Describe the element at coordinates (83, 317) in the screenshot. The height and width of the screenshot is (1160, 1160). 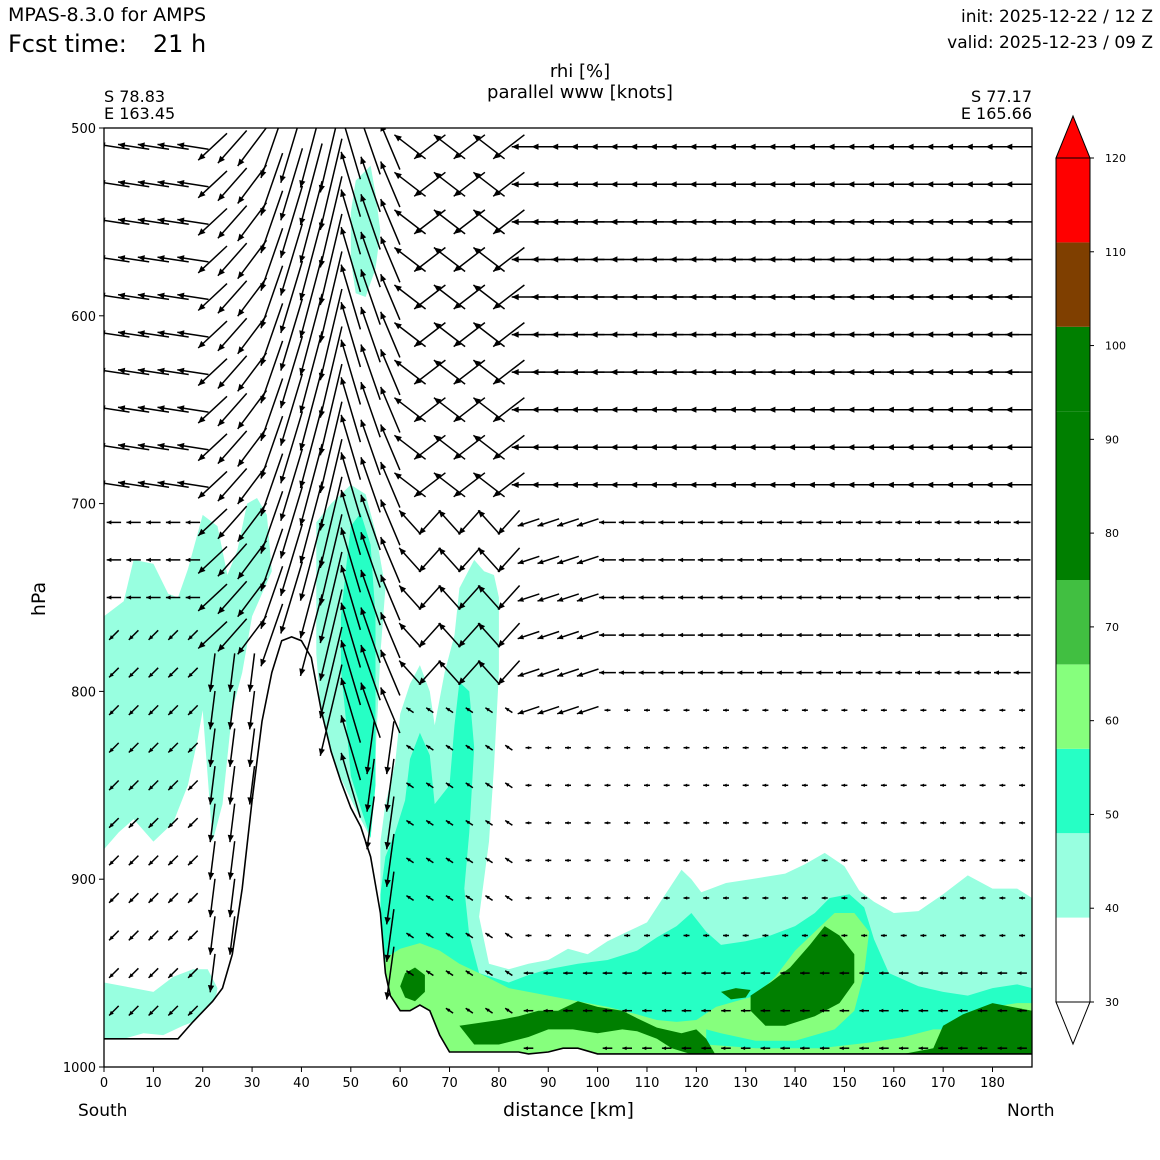
I see `y-tick-label: 600` at that location.